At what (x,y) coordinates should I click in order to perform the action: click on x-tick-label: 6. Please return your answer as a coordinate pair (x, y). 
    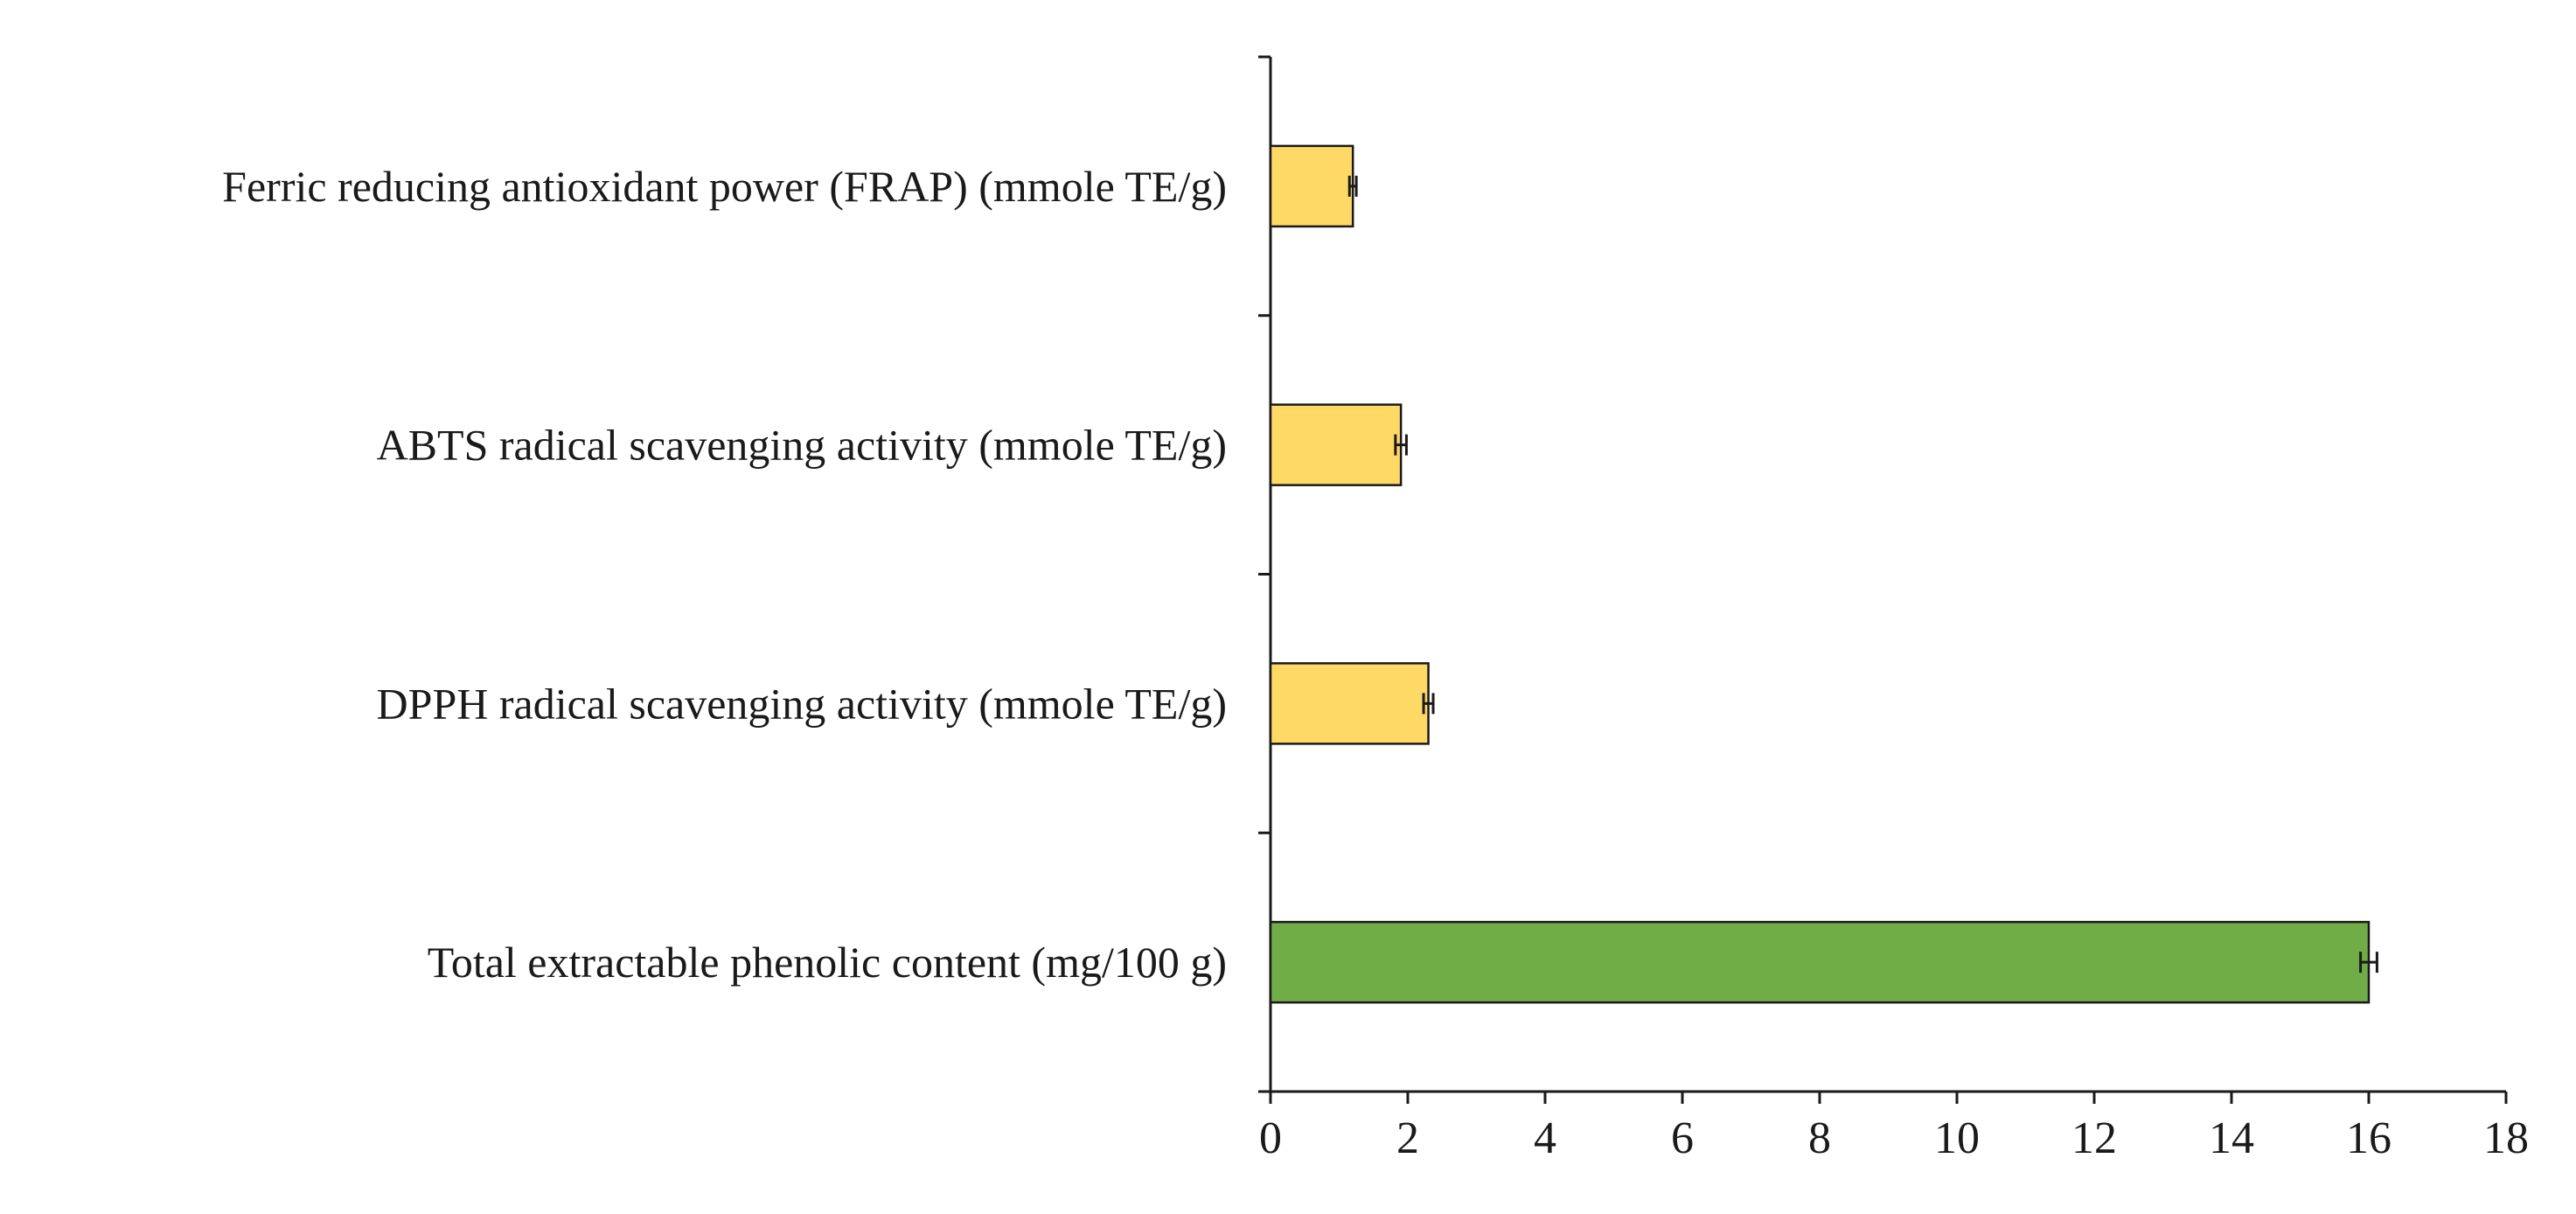
    Looking at the image, I should click on (1682, 1138).